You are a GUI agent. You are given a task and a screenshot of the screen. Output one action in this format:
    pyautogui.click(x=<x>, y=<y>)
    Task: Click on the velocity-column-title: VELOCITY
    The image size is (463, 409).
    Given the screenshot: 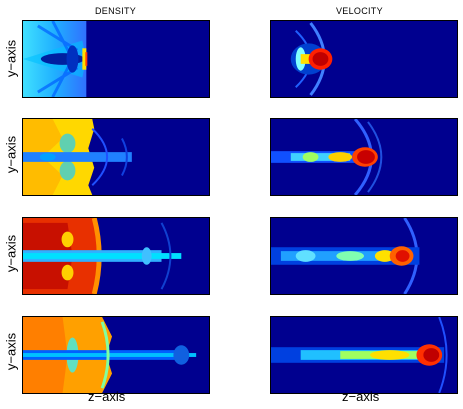 What is the action you would take?
    pyautogui.click(x=359, y=11)
    